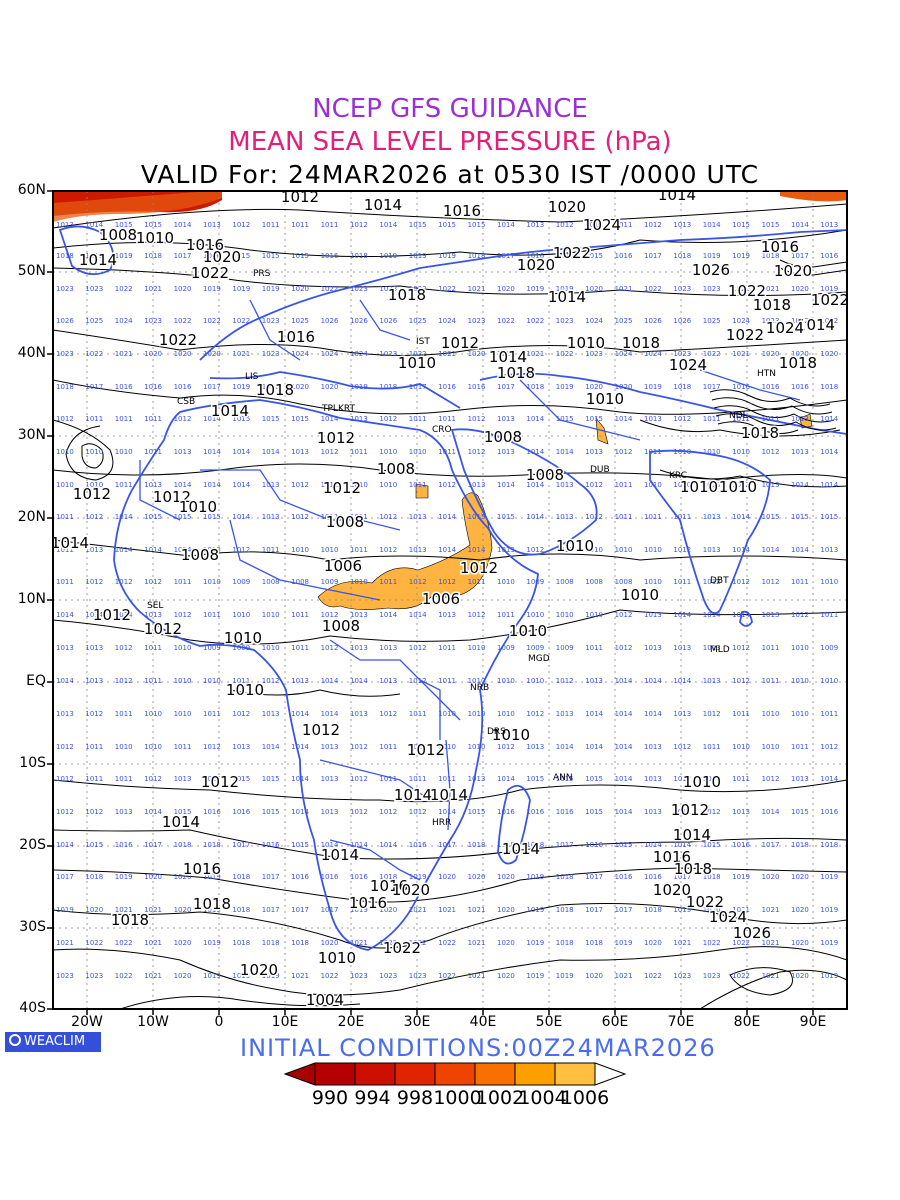 This screenshot has width=900, height=1200. What do you see at coordinates (259, 970) in the screenshot?
I see `isobar-label: 1020` at bounding box center [259, 970].